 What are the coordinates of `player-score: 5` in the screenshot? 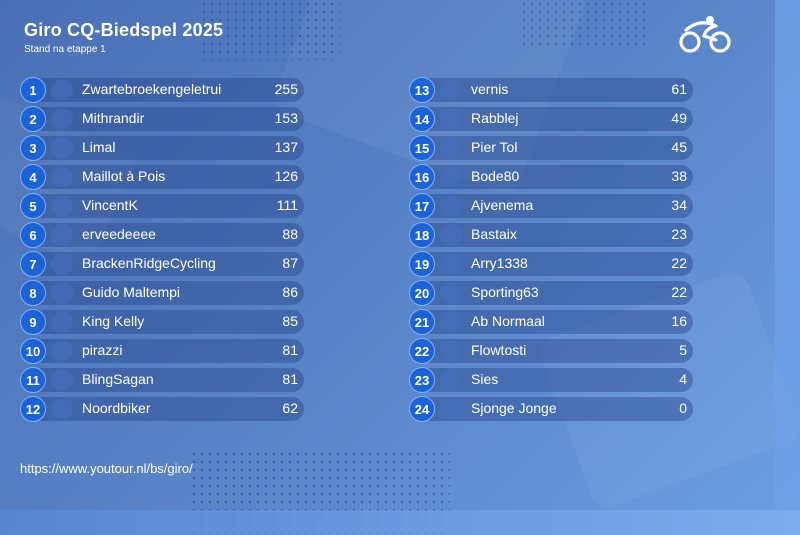 It's located at (683, 350).